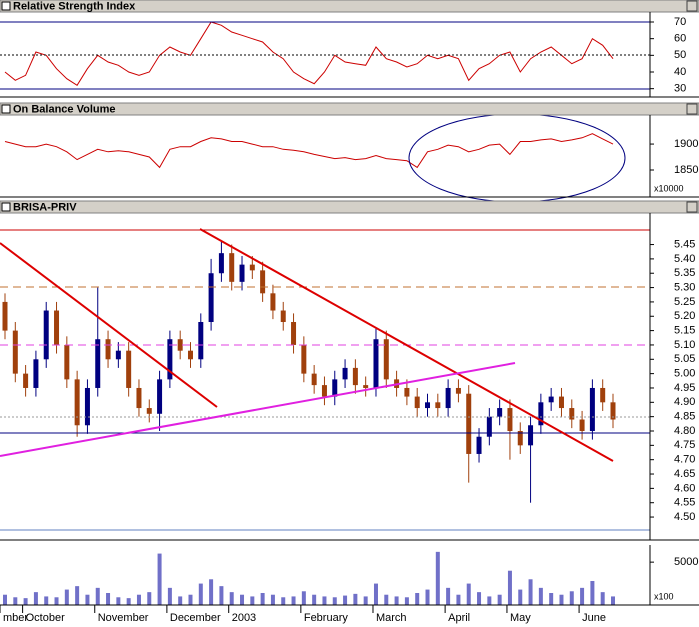 The width and height of the screenshot is (699, 627). Describe the element at coordinates (684, 259) in the screenshot. I see `y-tick-label: 5.40` at that location.